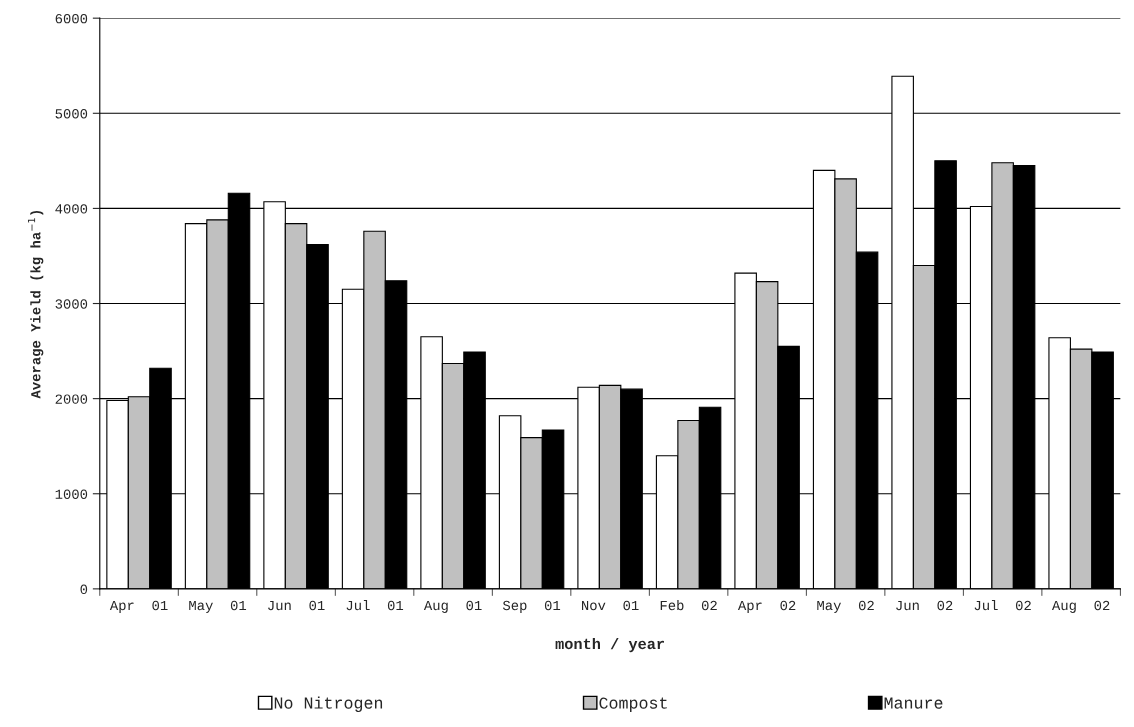 The width and height of the screenshot is (1134, 727). I want to click on x-tick-label: Aug 02, so click(1080, 606).